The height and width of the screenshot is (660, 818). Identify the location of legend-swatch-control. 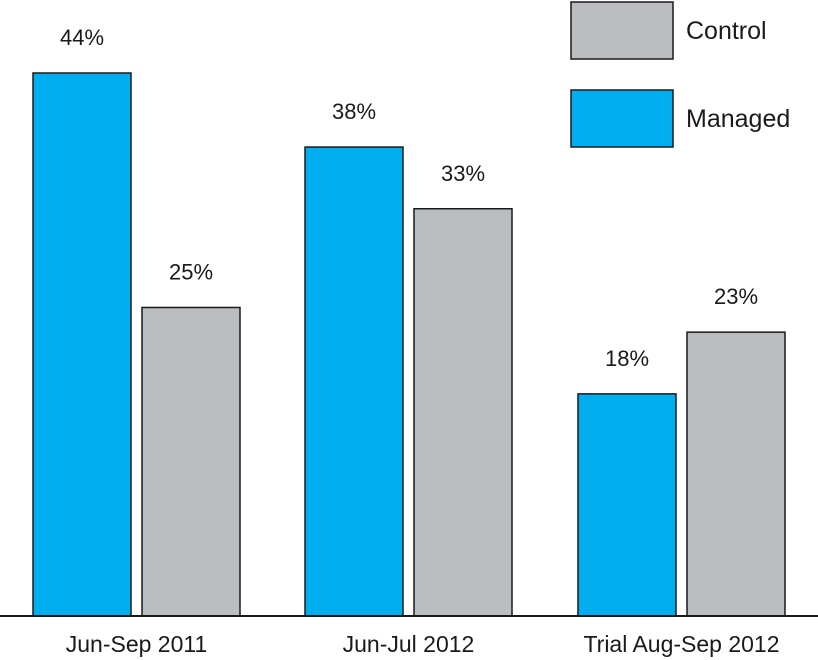
(622, 30).